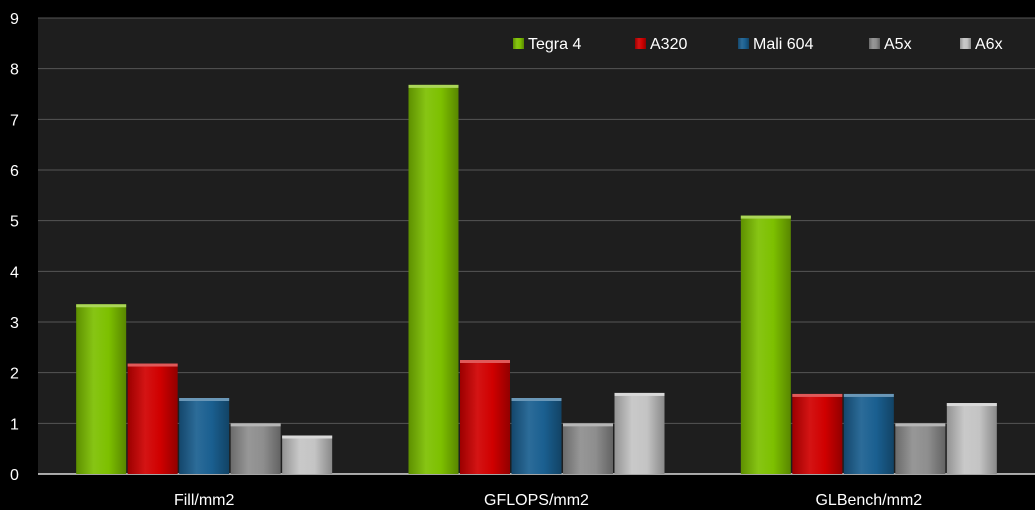  Describe the element at coordinates (14, 323) in the screenshot. I see `y-tick-label: 3` at that location.